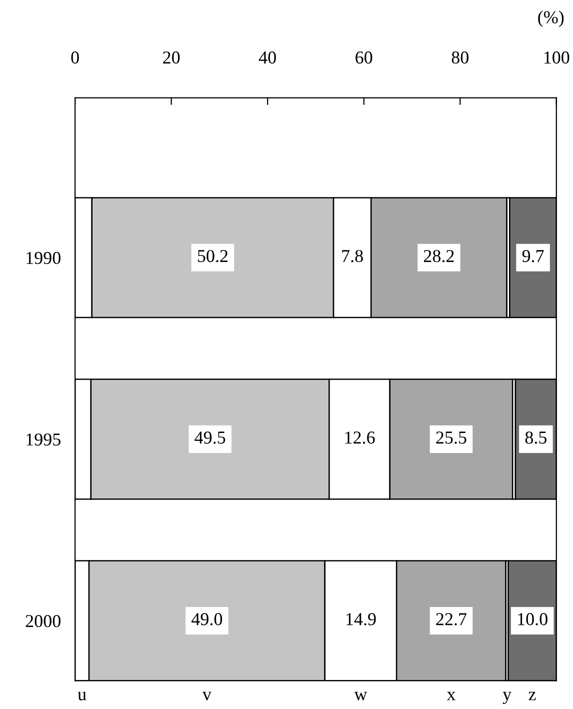 This screenshot has height=709, width=573. What do you see at coordinates (361, 619) in the screenshot?
I see `data-label: 14.9` at bounding box center [361, 619].